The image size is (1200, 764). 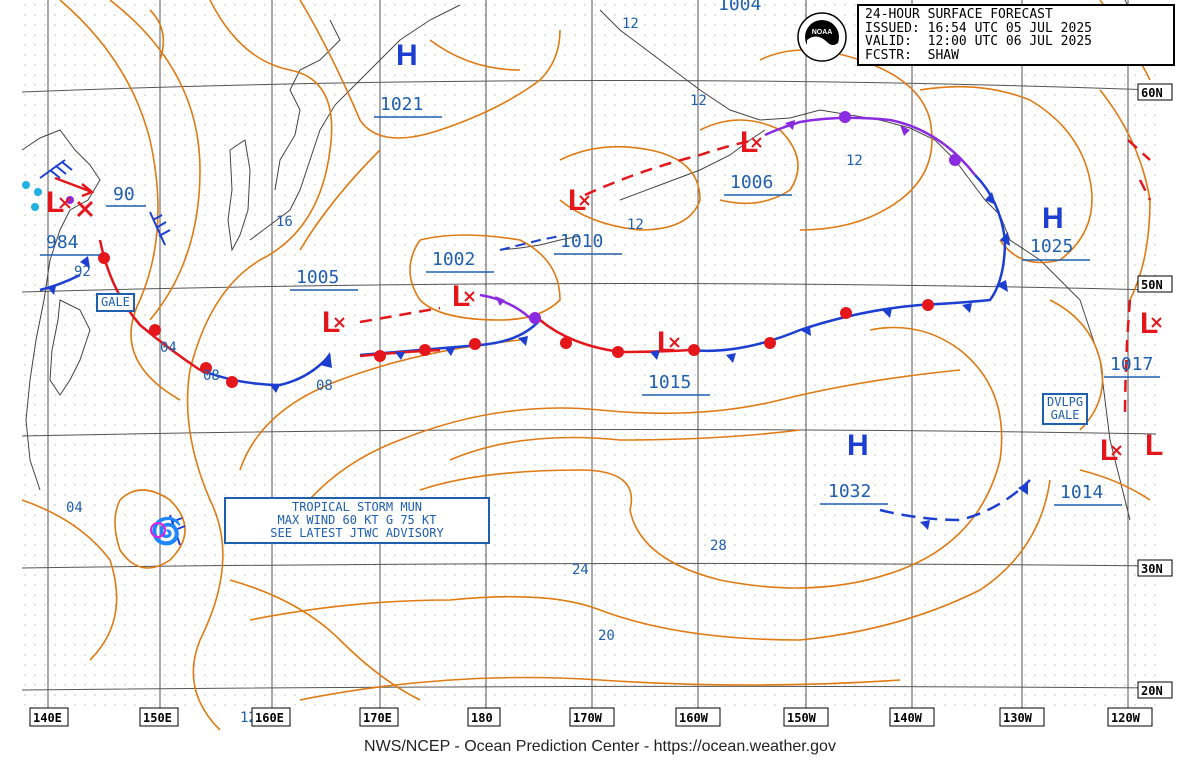 I want to click on lon-label: 170E, so click(x=377, y=718).